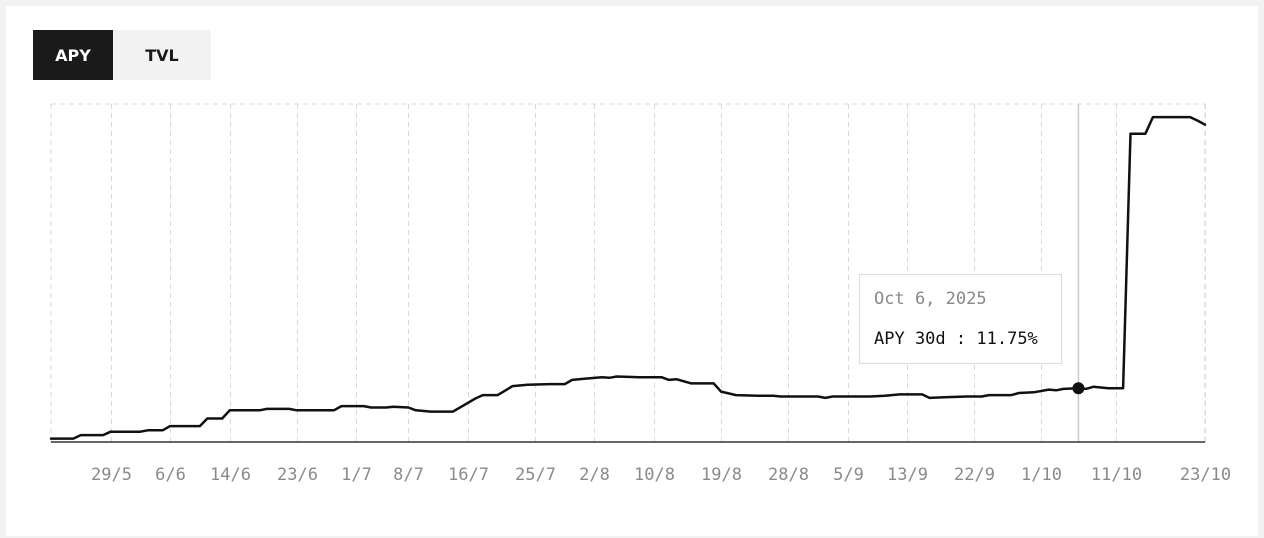 The width and height of the screenshot is (1264, 538). What do you see at coordinates (907, 475) in the screenshot?
I see `x-tick-label: 13/9` at bounding box center [907, 475].